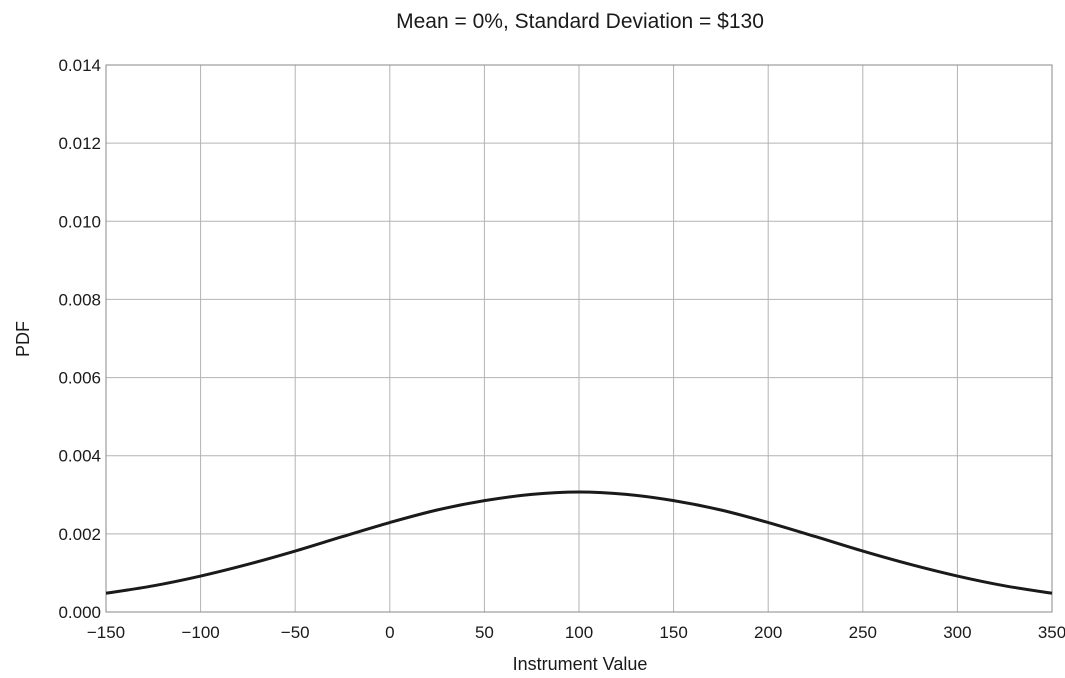 This screenshot has width=1065, height=678. Describe the element at coordinates (295, 632) in the screenshot. I see `x-tick-label: −50` at that location.